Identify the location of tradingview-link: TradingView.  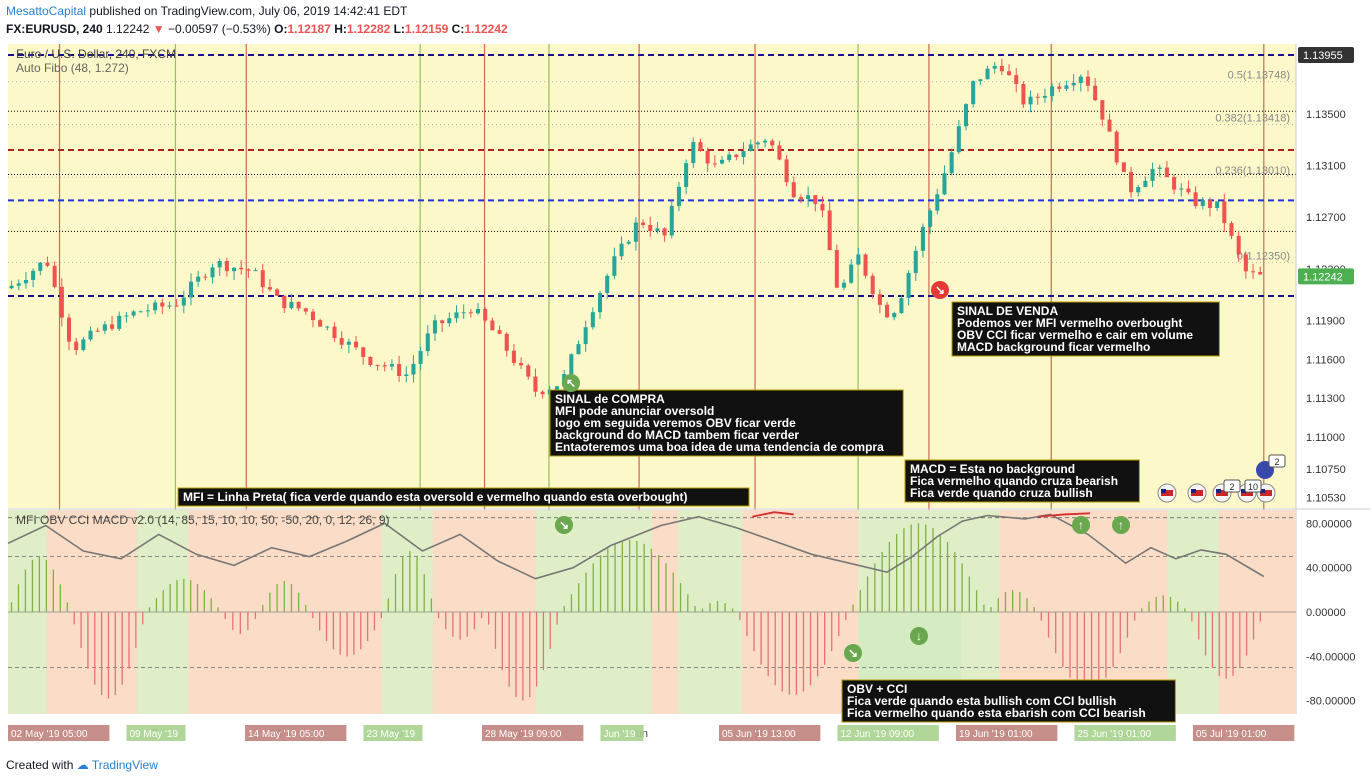
(124, 765).